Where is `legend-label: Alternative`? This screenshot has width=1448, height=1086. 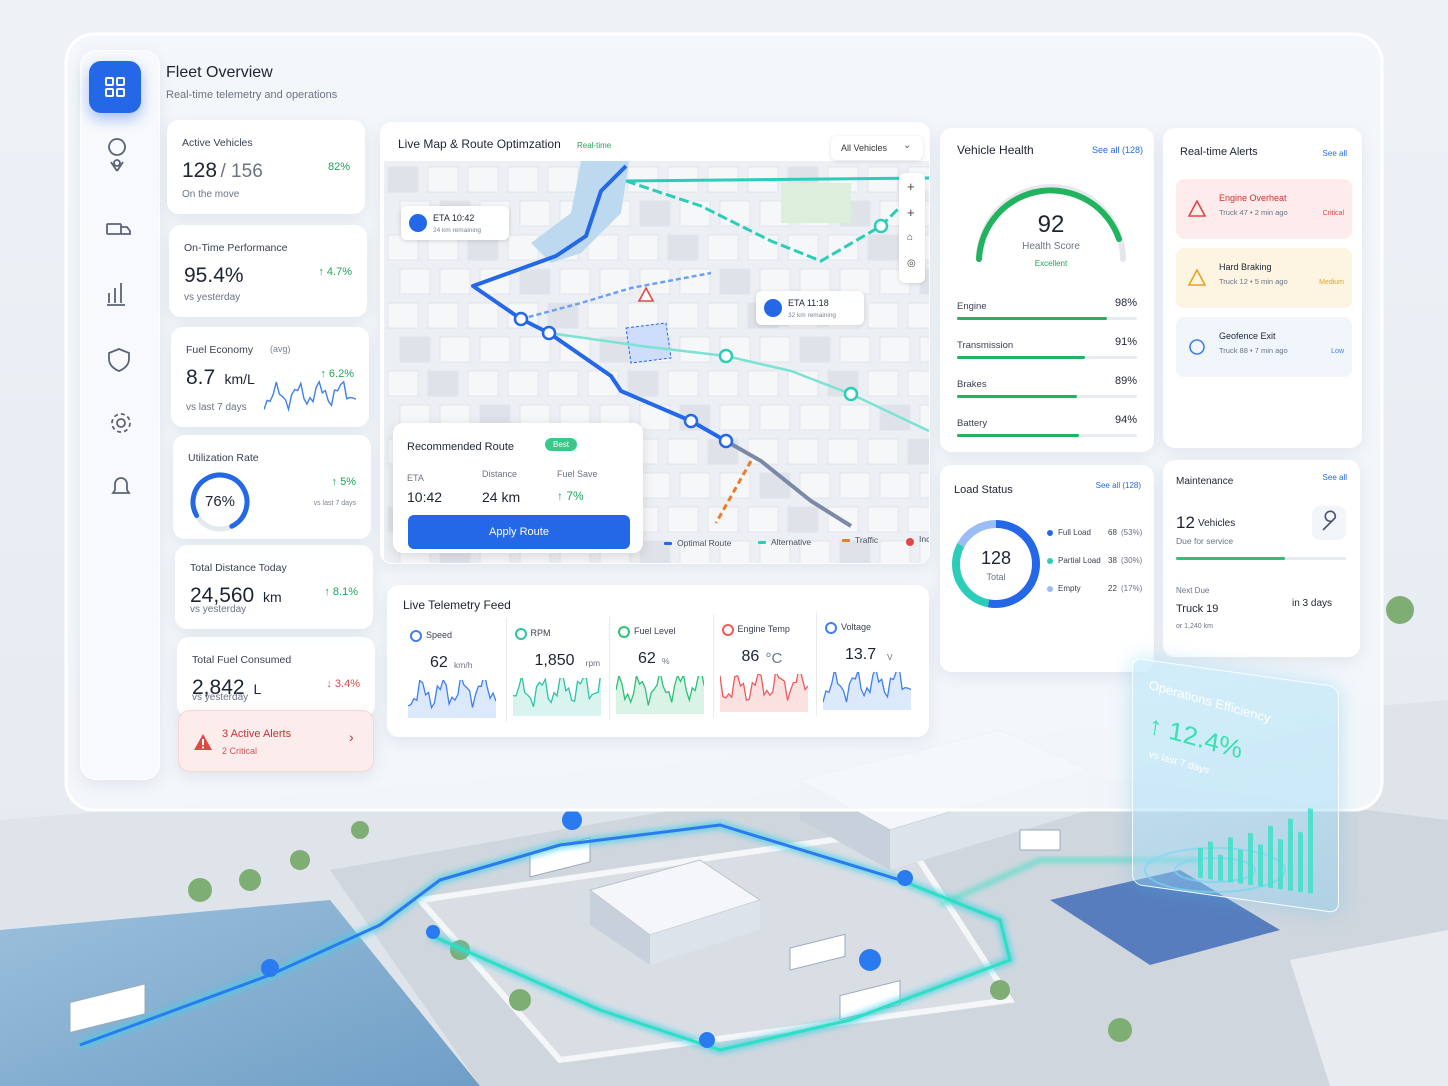
legend-label: Alternative is located at coordinates (791, 541).